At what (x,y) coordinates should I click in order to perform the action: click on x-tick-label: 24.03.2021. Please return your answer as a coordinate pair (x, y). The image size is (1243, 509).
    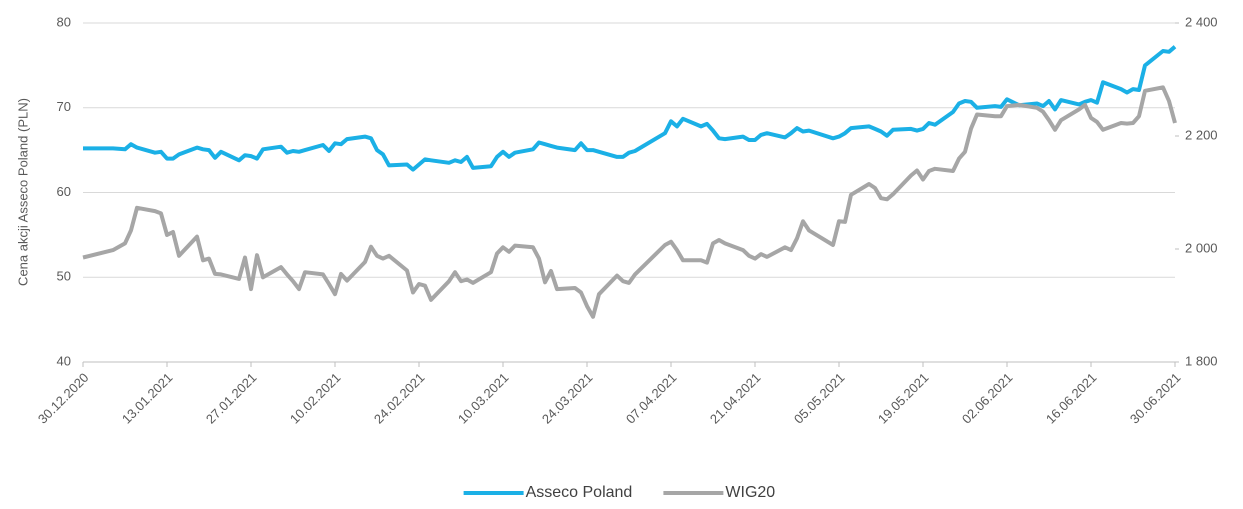
    Looking at the image, I should click on (567, 398).